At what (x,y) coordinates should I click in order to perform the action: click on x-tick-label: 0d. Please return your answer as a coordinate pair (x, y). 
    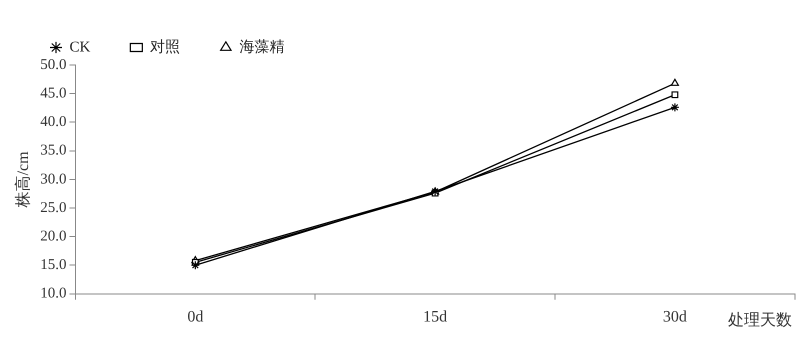
    Looking at the image, I should click on (195, 317).